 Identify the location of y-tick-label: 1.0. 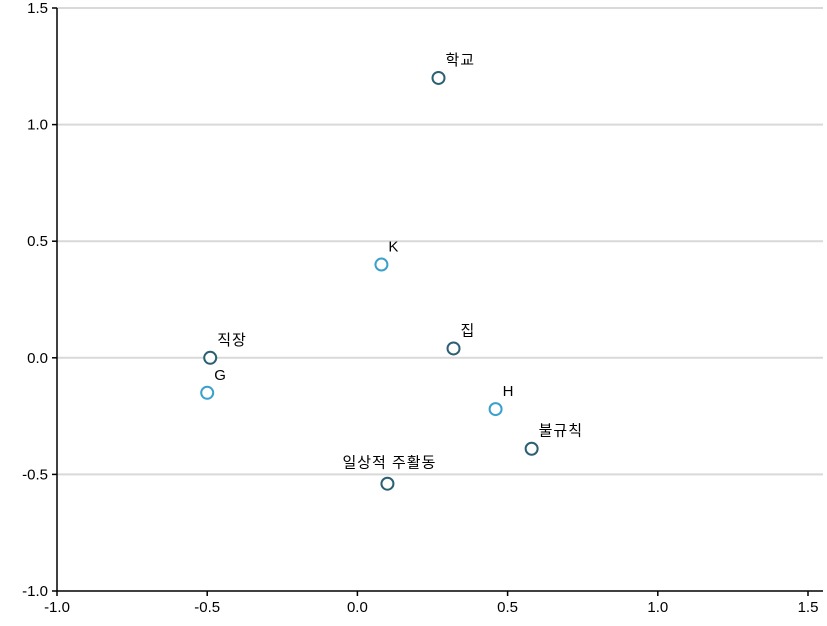
(37, 125).